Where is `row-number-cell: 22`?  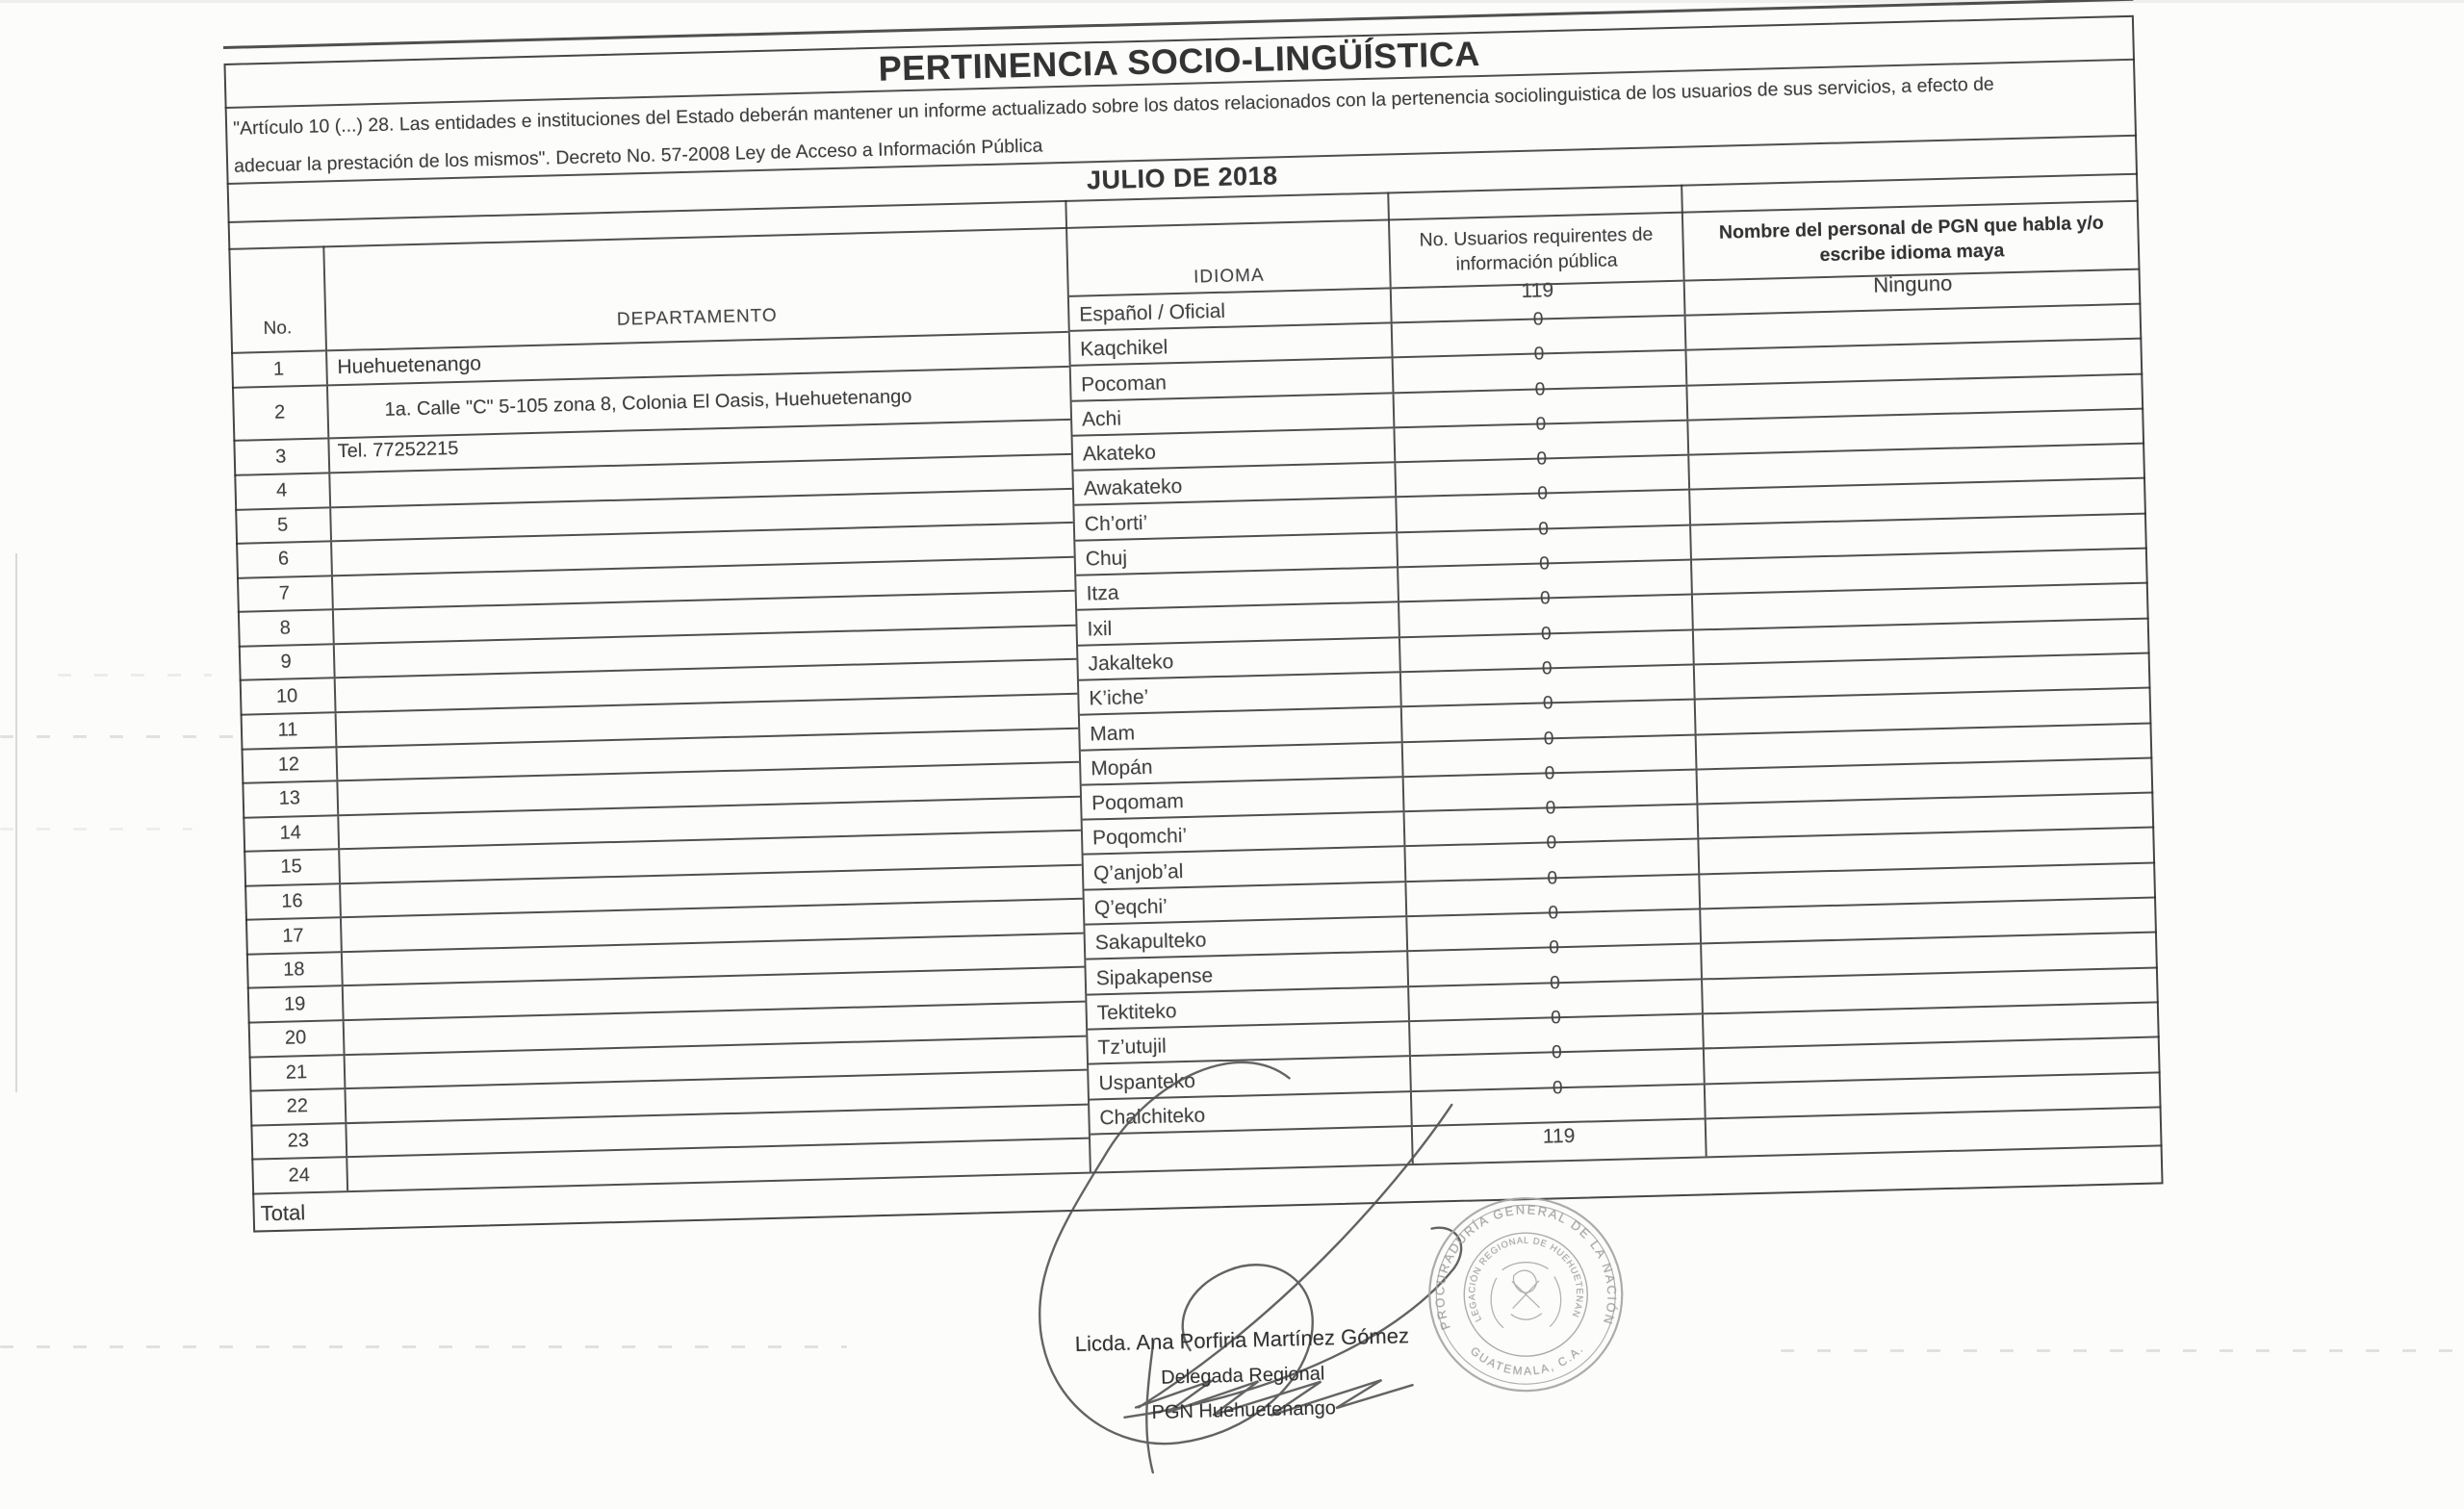
row-number-cell: 22 is located at coordinates (298, 1107).